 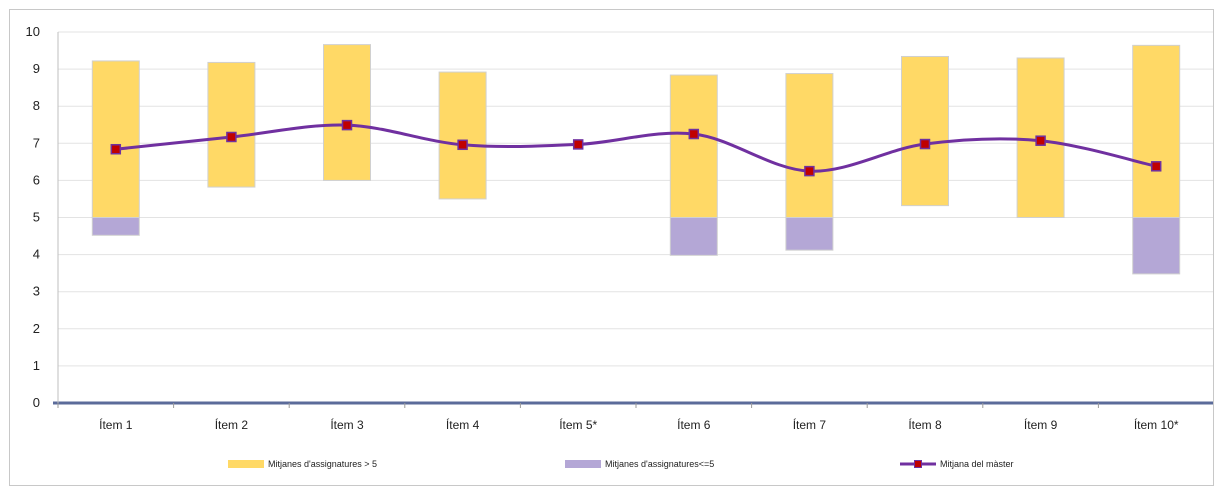 What do you see at coordinates (918, 464) in the screenshot?
I see `legend-marker` at bounding box center [918, 464].